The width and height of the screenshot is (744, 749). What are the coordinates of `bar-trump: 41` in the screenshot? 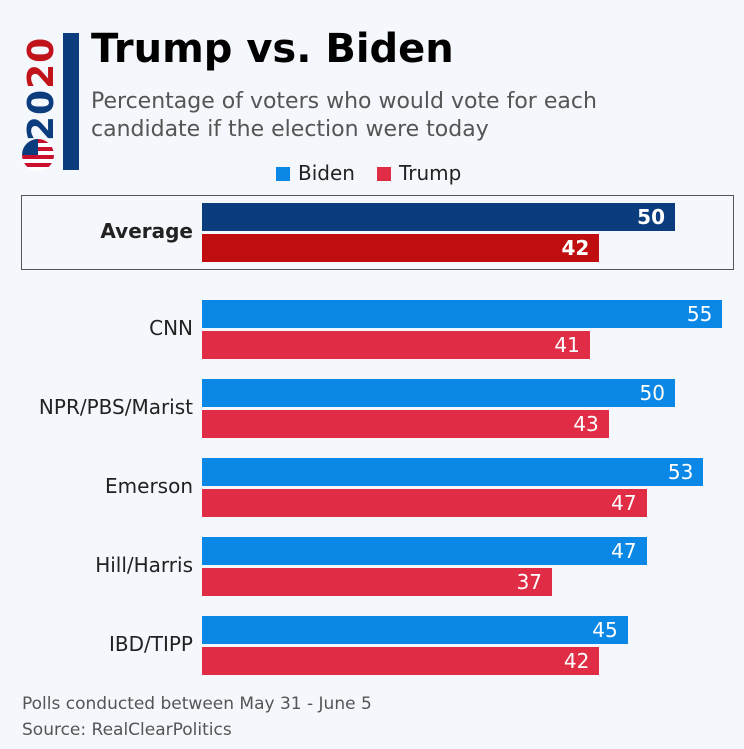 It's located at (396, 345).